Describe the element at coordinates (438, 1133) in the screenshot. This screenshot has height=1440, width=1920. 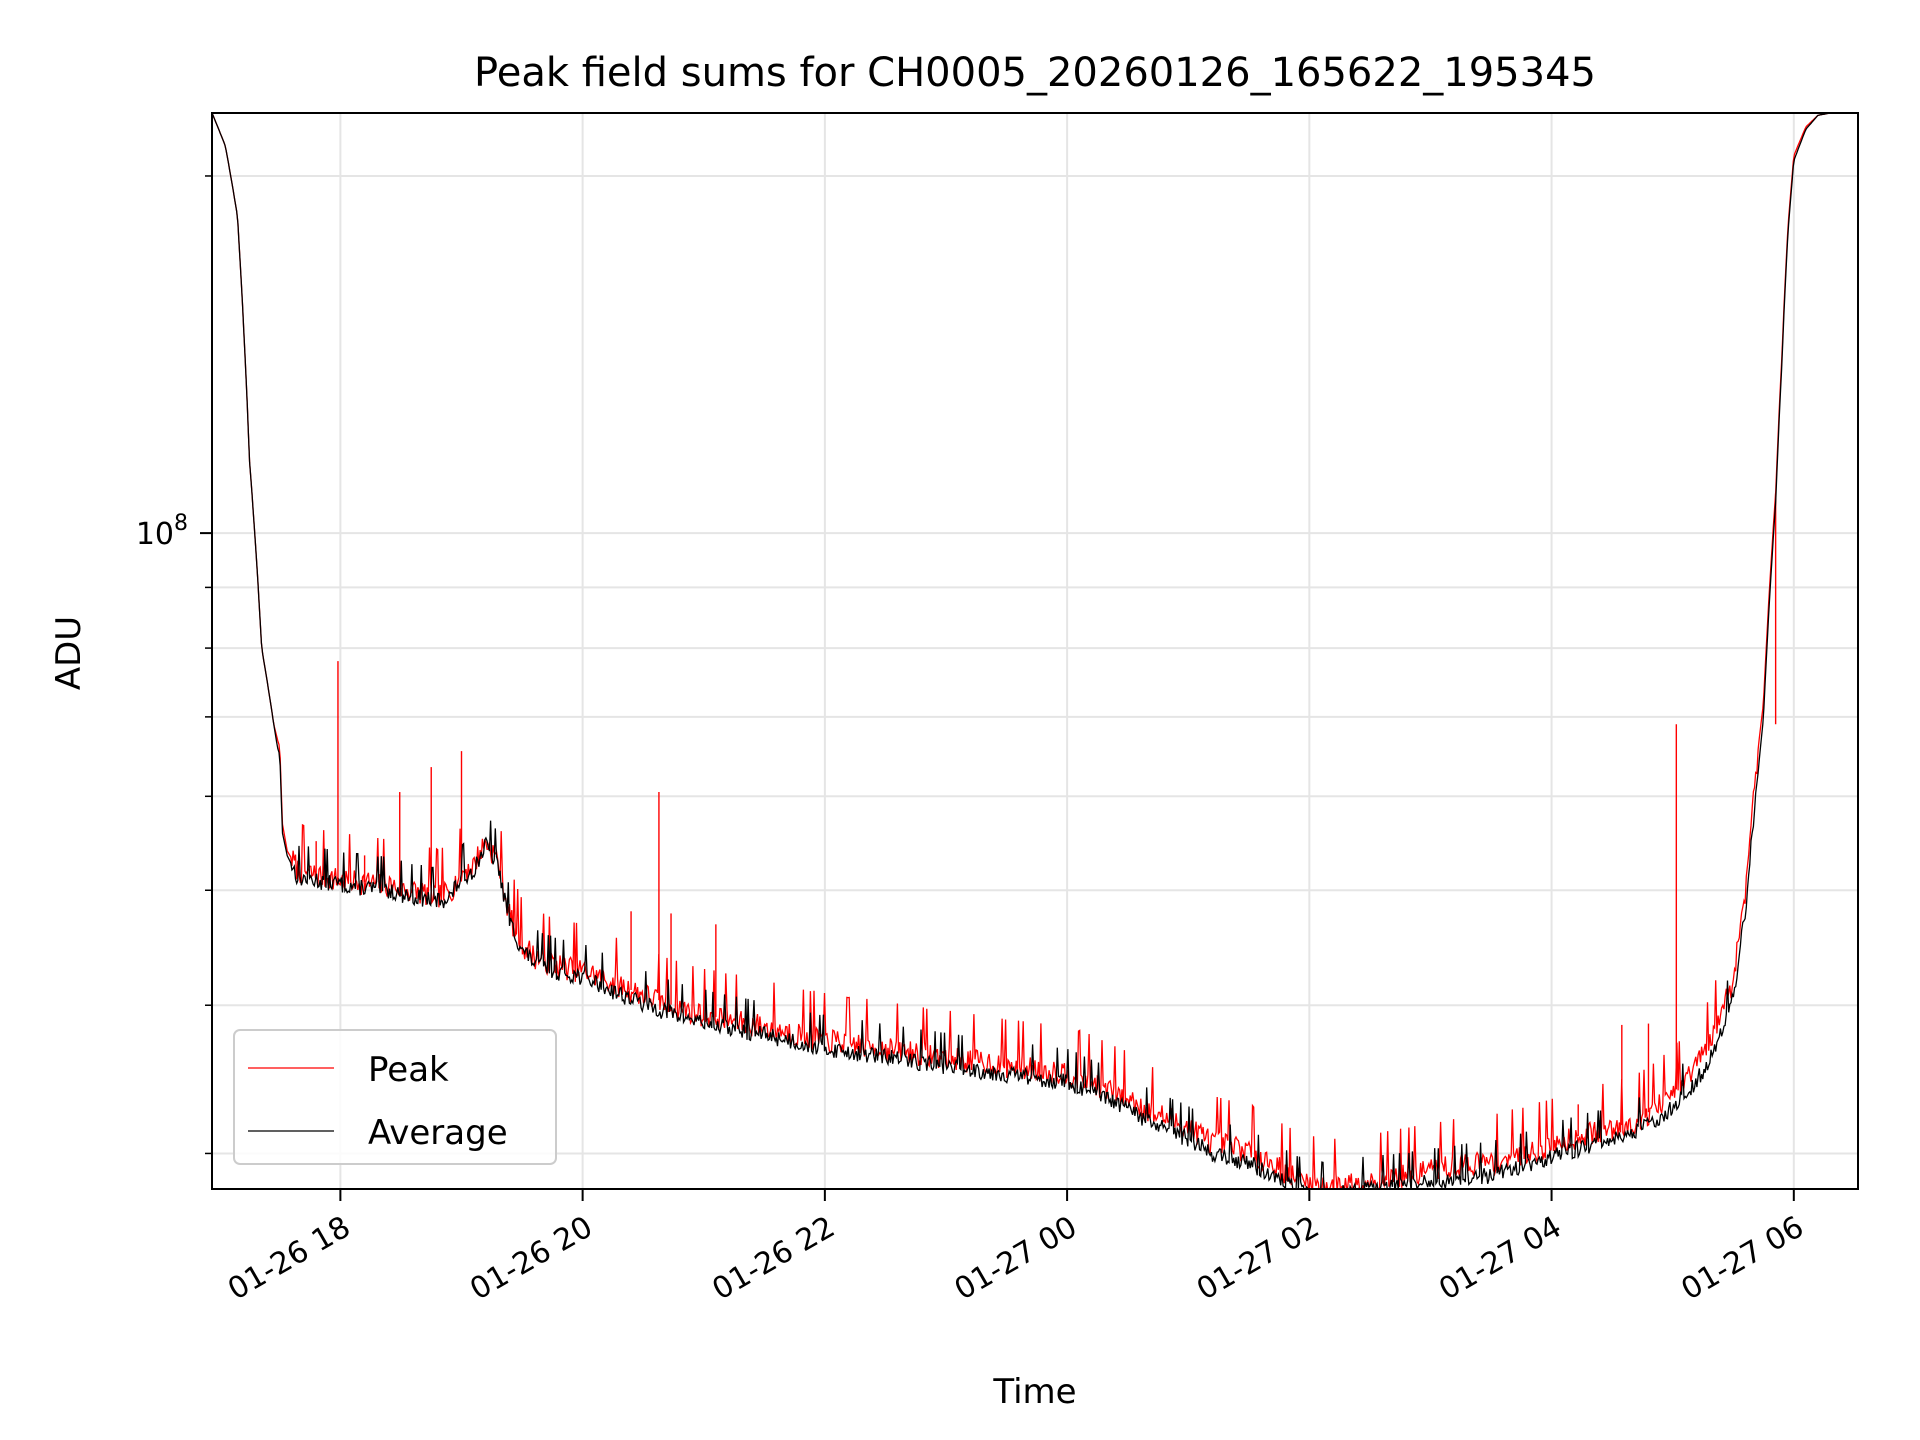
I see `legend-average-label: Average` at that location.